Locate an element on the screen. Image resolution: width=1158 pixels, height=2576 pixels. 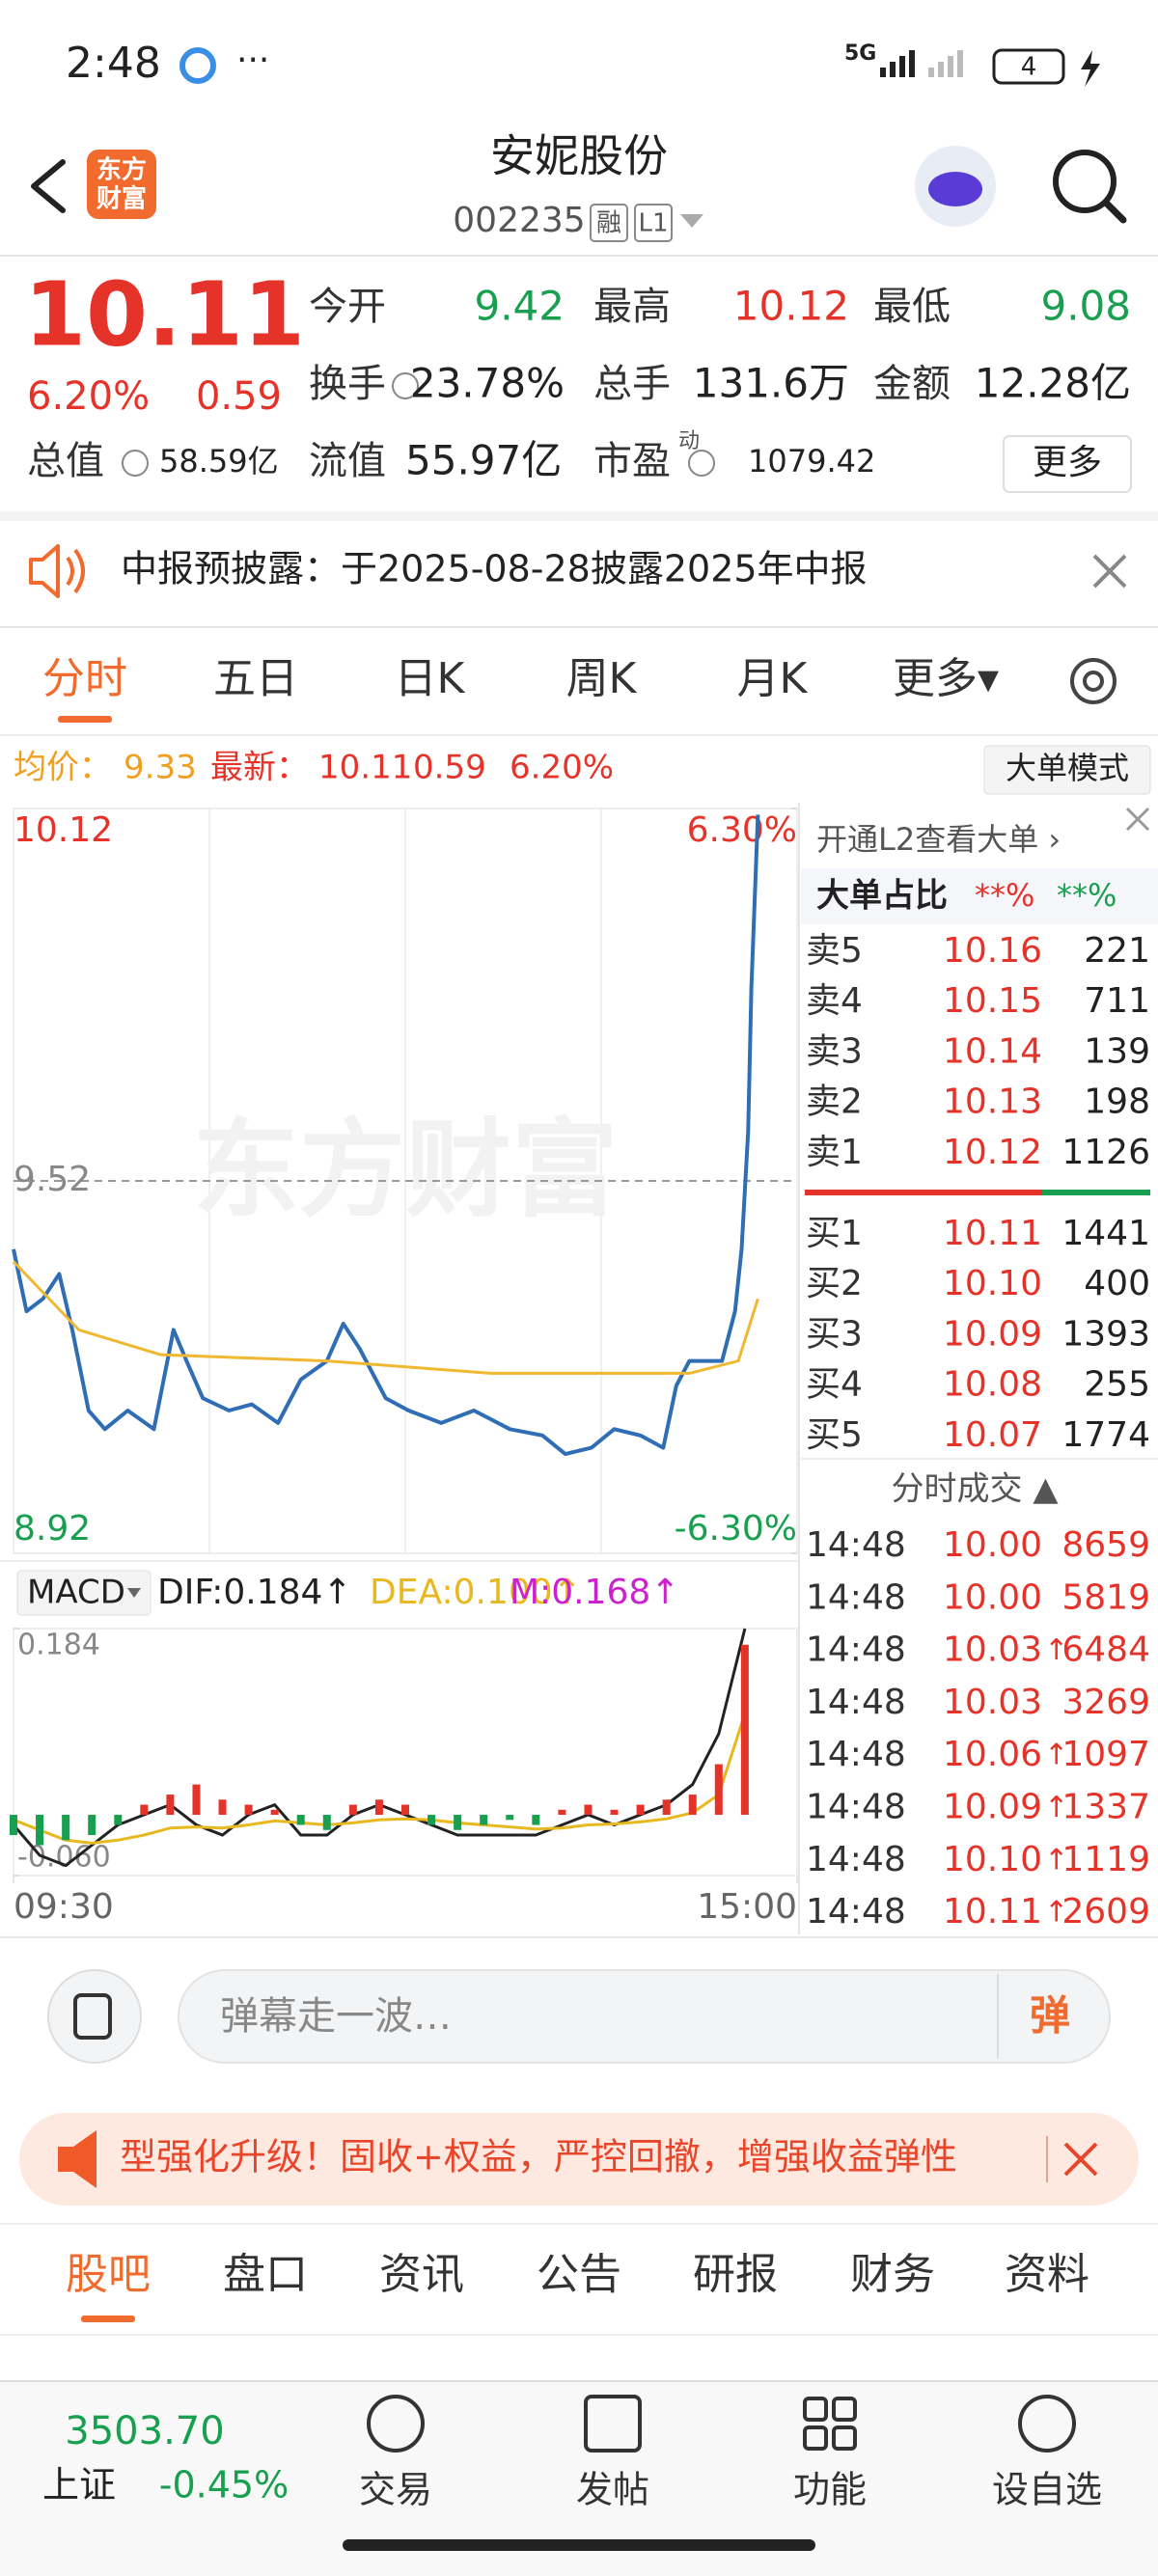
chart-tab: 月K is located at coordinates (773, 679).